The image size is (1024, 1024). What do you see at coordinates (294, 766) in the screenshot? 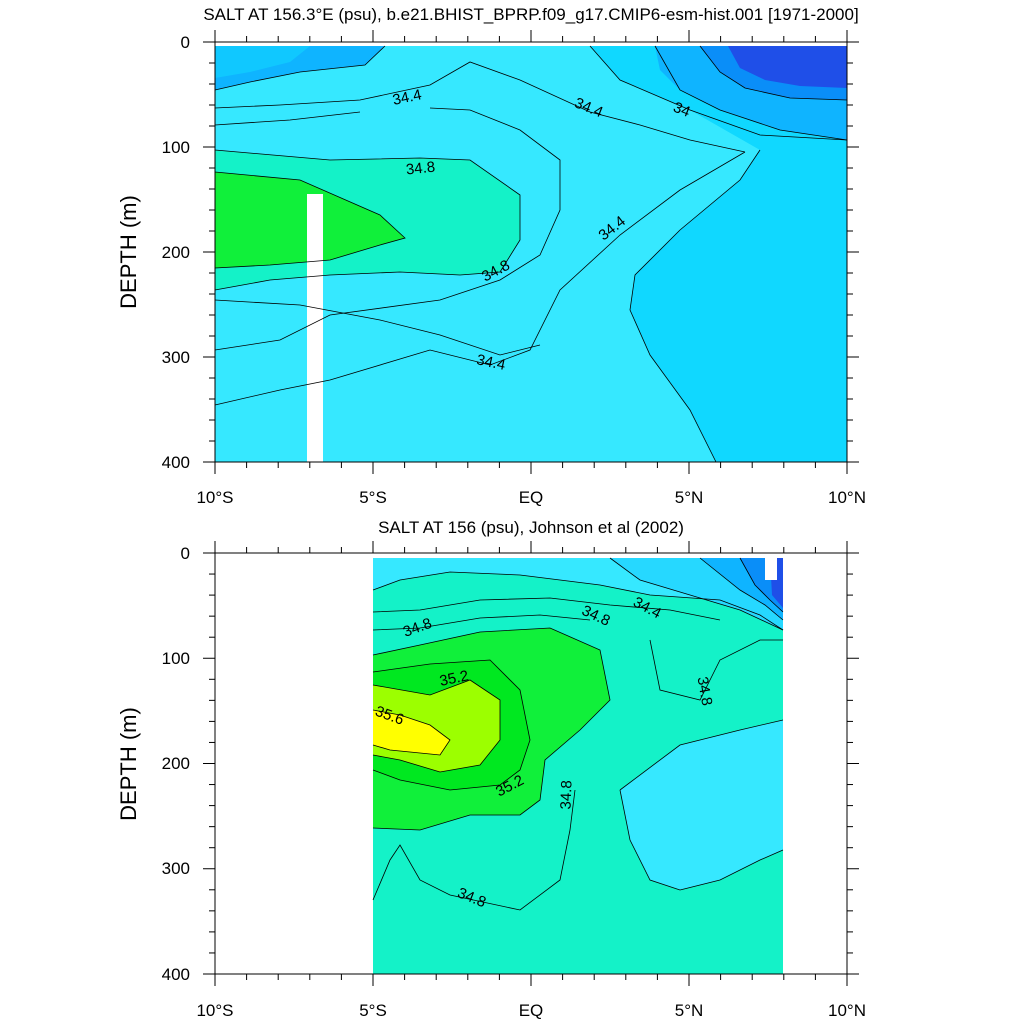
I see `bottom-no-data-west` at bounding box center [294, 766].